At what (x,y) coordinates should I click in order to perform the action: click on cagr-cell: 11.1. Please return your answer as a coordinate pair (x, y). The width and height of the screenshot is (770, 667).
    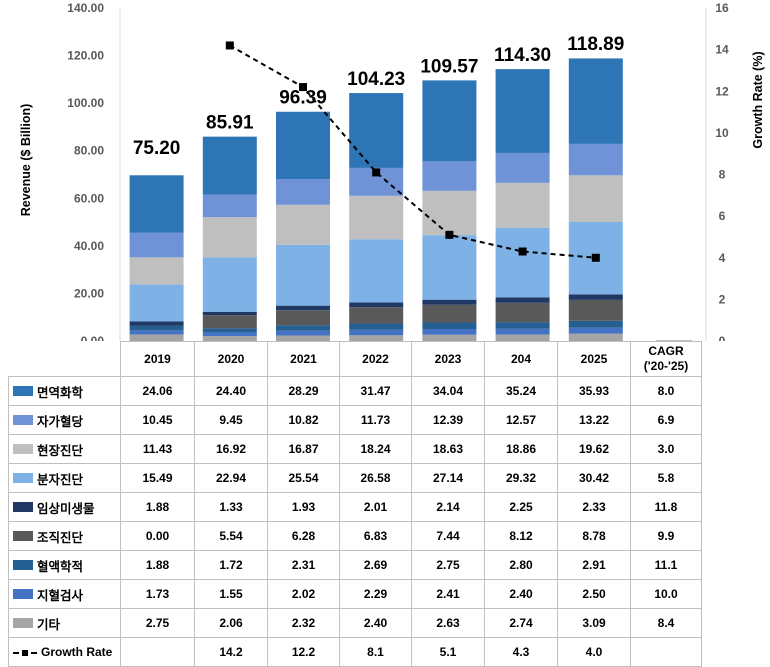
    Looking at the image, I should click on (666, 565).